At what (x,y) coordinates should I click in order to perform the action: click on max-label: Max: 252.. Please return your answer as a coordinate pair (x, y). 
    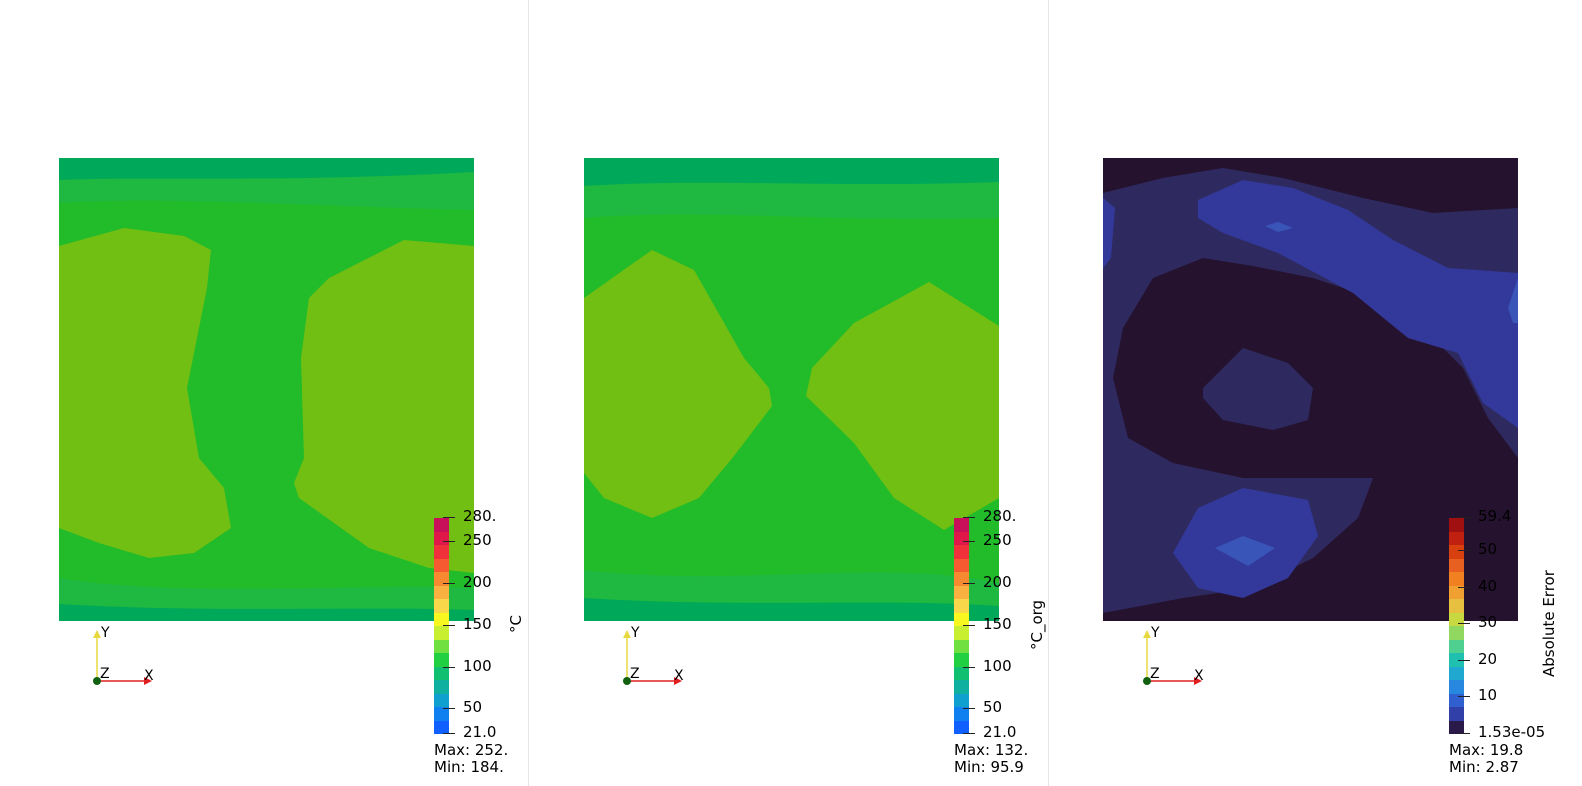
    Looking at the image, I should click on (471, 750).